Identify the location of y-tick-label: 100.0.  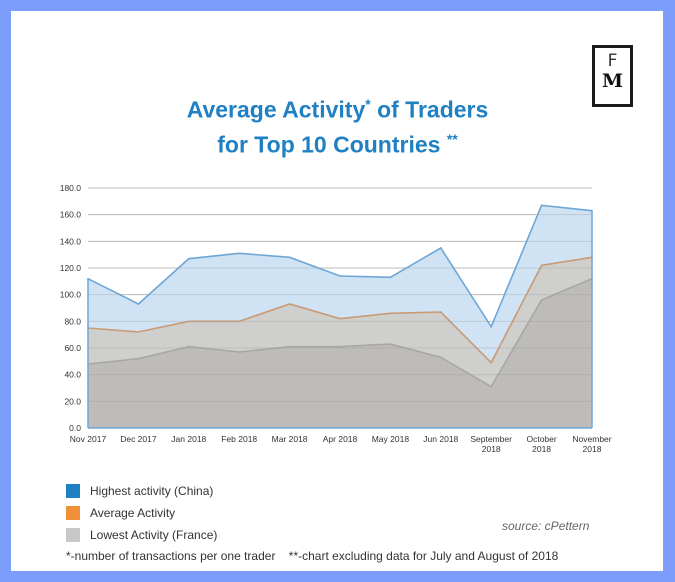
(71, 295).